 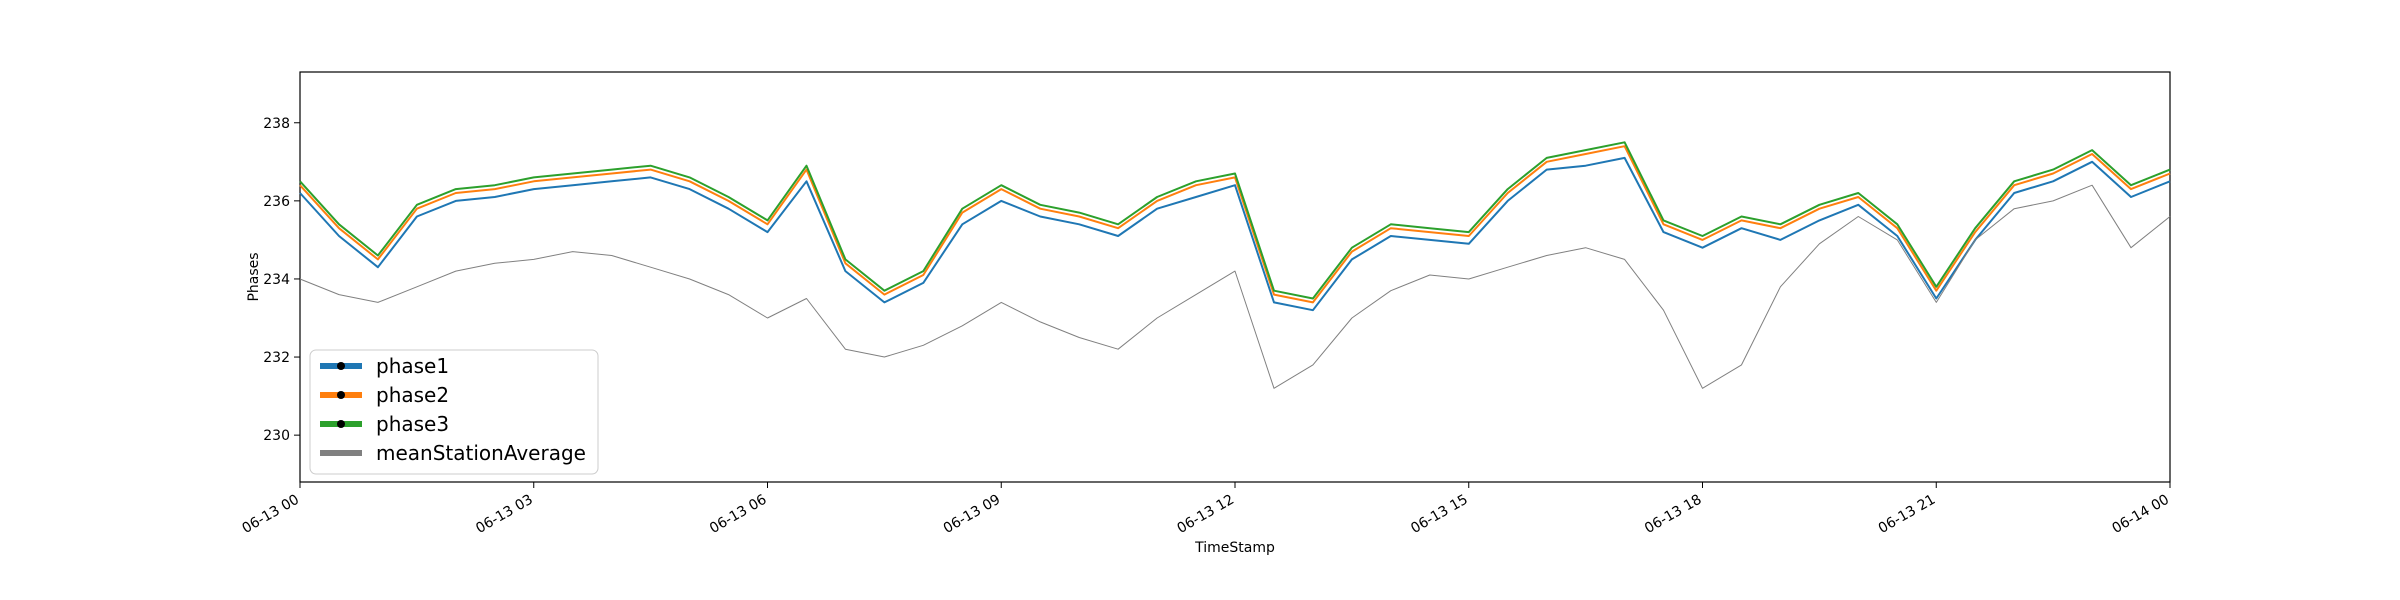 What do you see at coordinates (504, 514) in the screenshot?
I see `x-tick-label: 06-13 03` at bounding box center [504, 514].